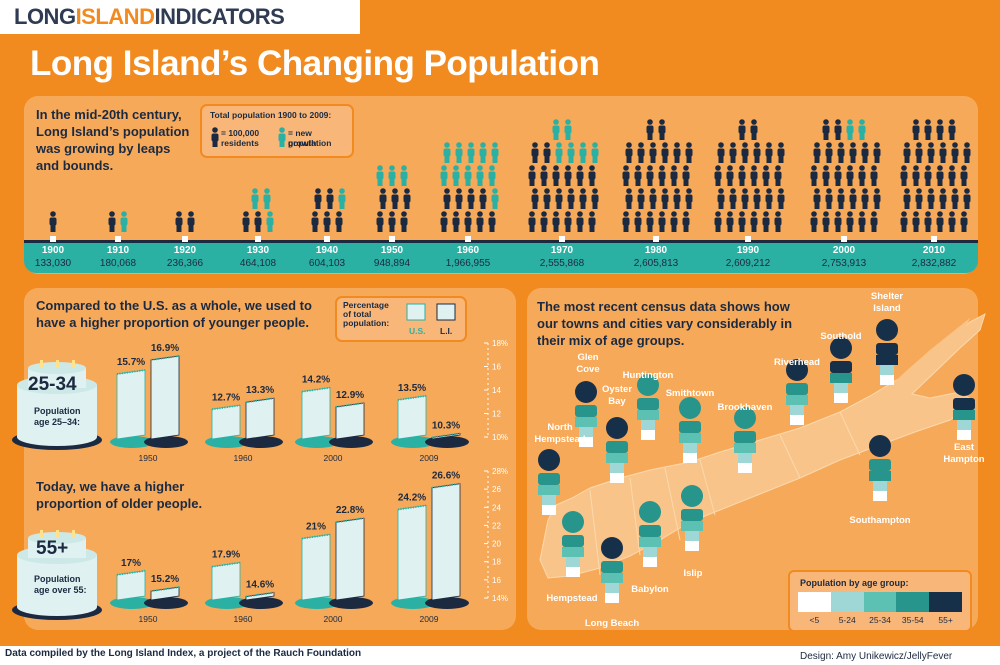 The height and width of the screenshot is (665, 1000). Describe the element at coordinates (215, 137) in the screenshot. I see `resident-person-icon` at that location.